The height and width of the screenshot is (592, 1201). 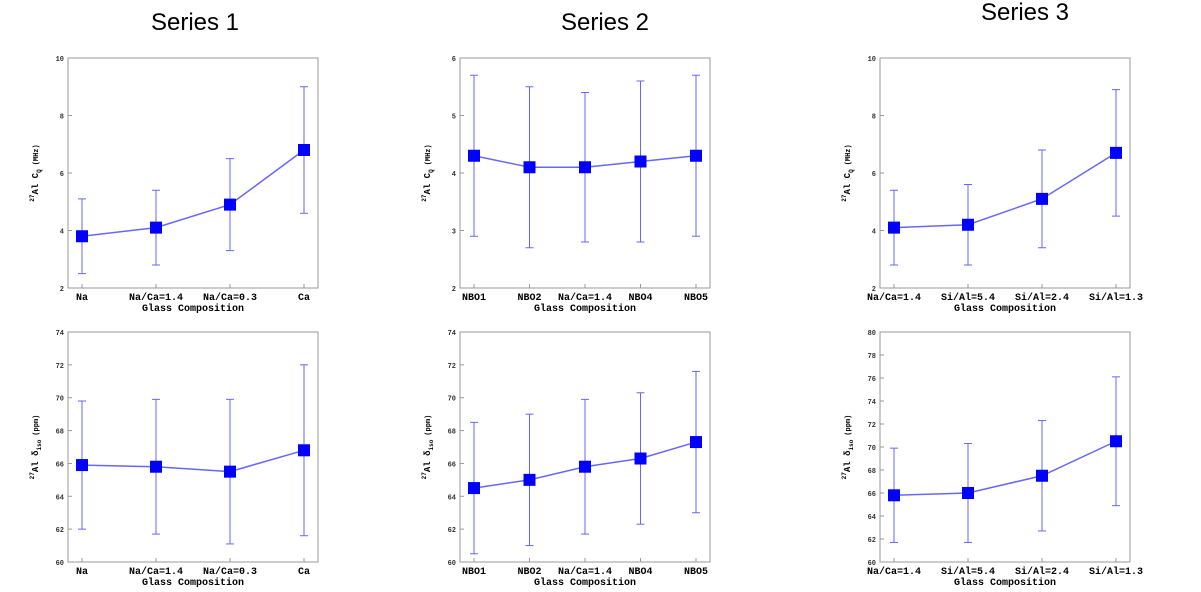 I want to click on y-tick-label: 80, so click(x=872, y=334).